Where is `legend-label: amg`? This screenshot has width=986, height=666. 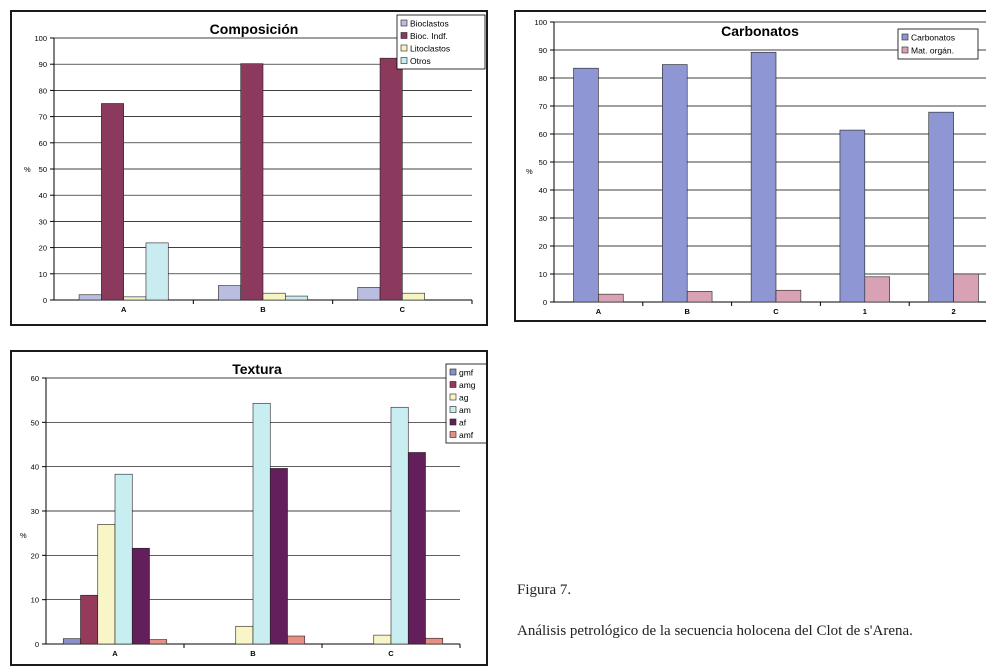
legend-label: amg is located at coordinates (467, 385).